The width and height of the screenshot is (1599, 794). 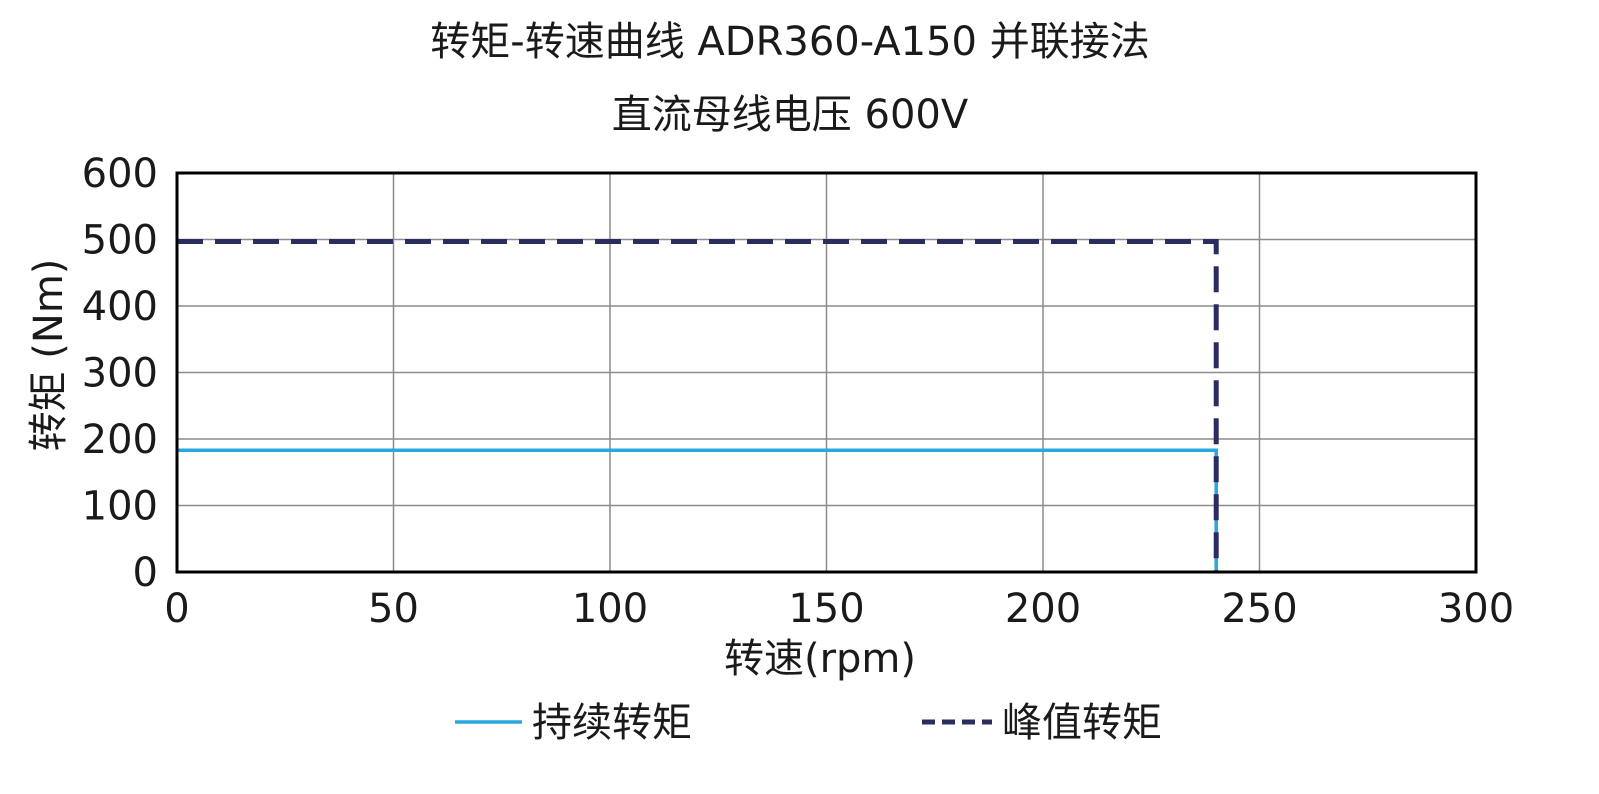 I want to click on y-tick-label-4: 400, so click(x=120, y=307).